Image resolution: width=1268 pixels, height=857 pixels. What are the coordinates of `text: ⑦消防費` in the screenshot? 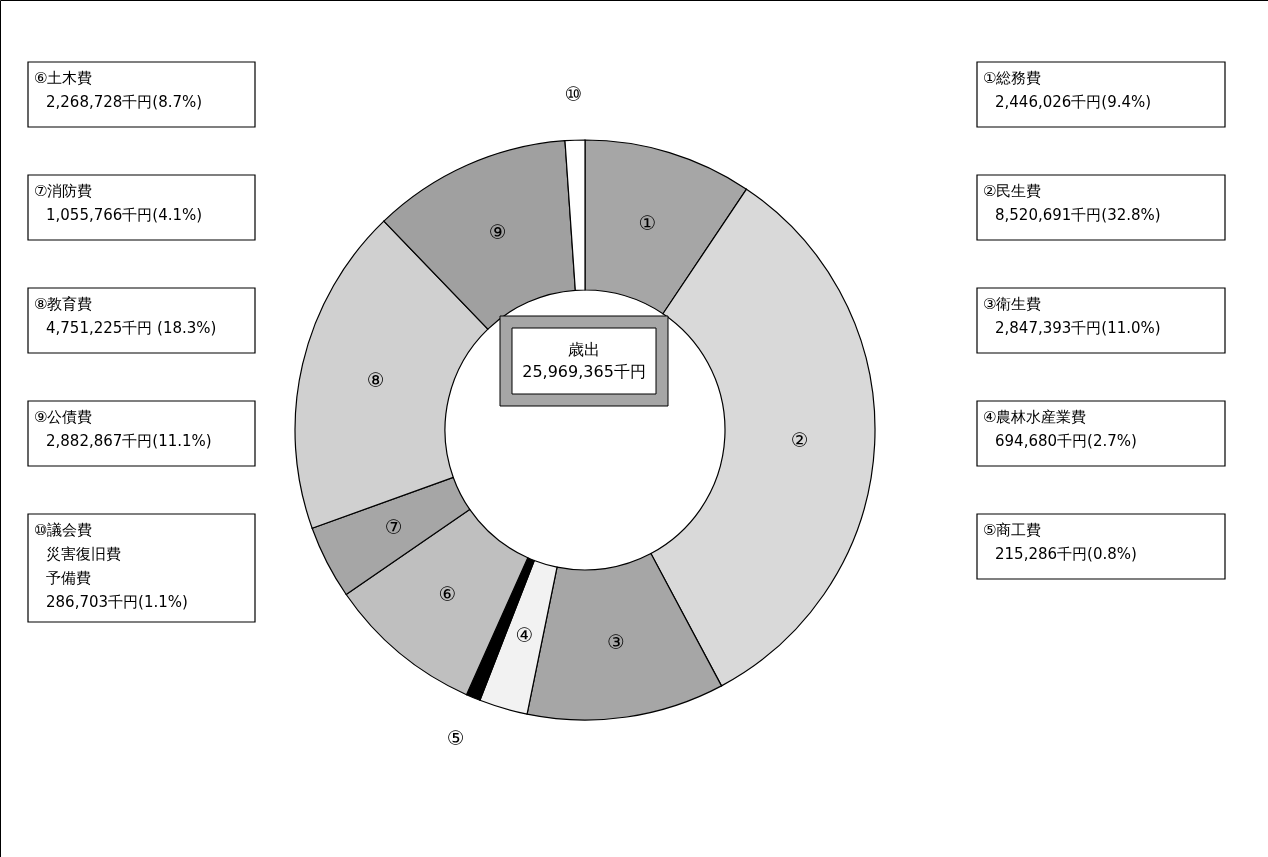 It's located at (63, 191).